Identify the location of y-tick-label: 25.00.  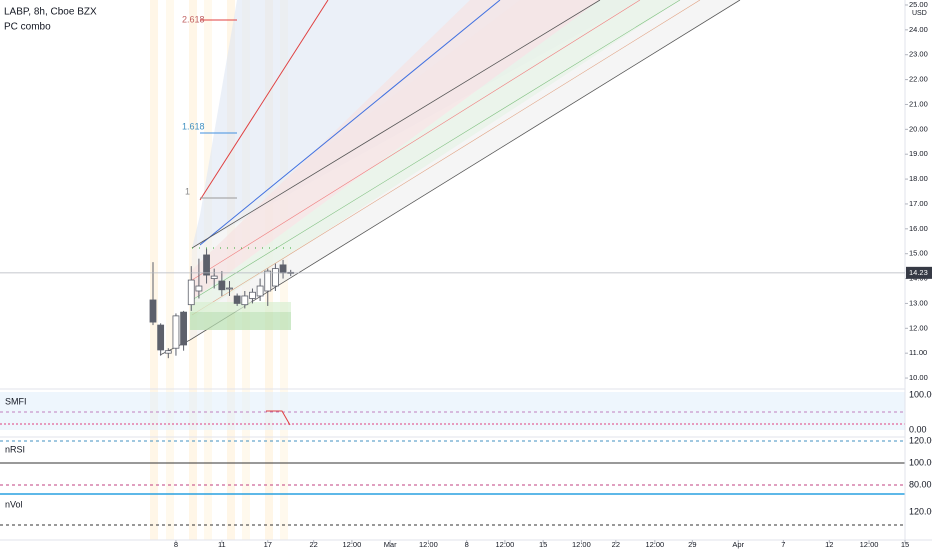
(918, 4).